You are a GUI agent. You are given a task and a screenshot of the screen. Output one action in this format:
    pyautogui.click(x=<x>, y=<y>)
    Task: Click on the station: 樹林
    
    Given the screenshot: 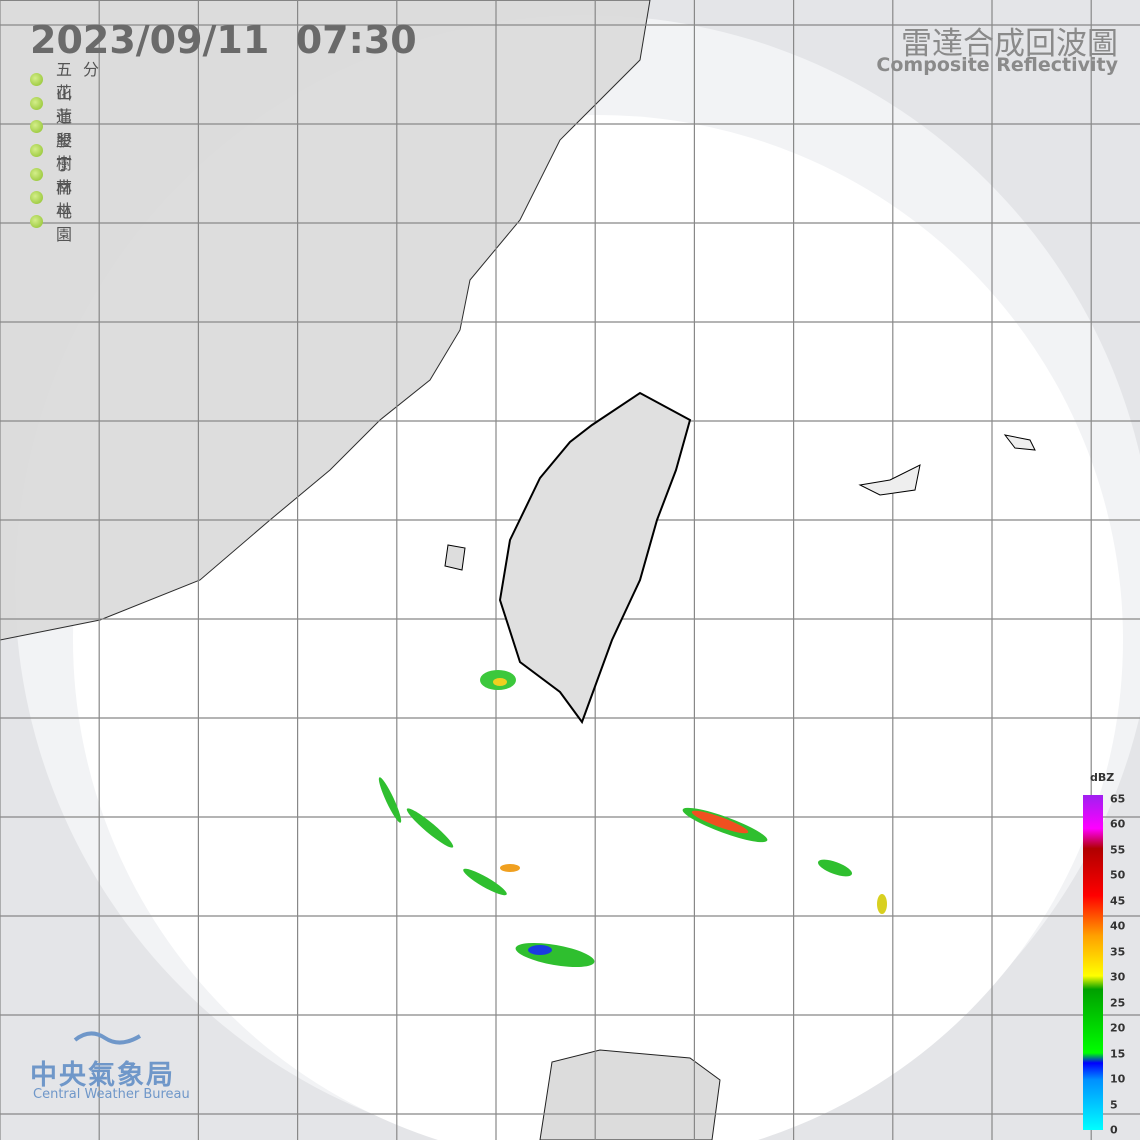 What is the action you would take?
    pyautogui.click(x=78, y=175)
    